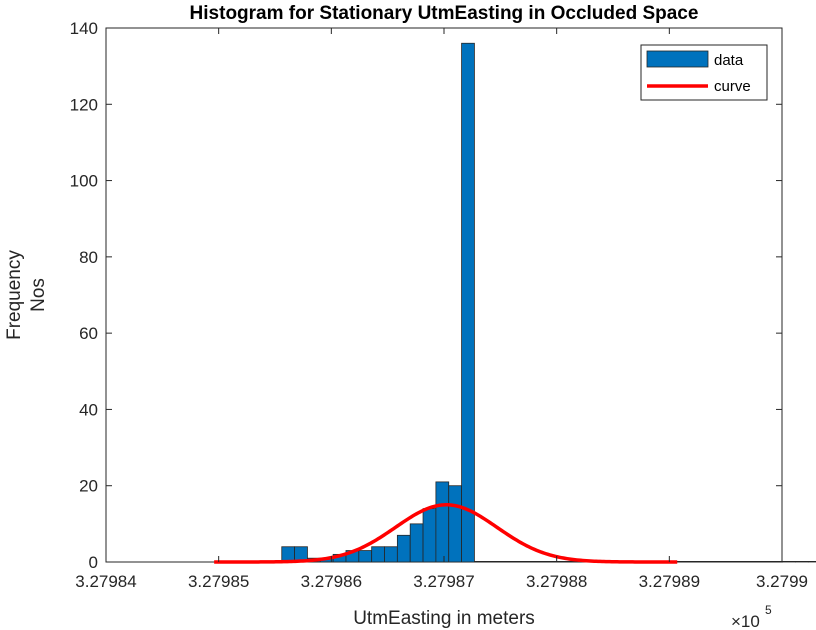 The height and width of the screenshot is (630, 816). Describe the element at coordinates (331, 581) in the screenshot. I see `x-tick-label: 3.27986` at that location.